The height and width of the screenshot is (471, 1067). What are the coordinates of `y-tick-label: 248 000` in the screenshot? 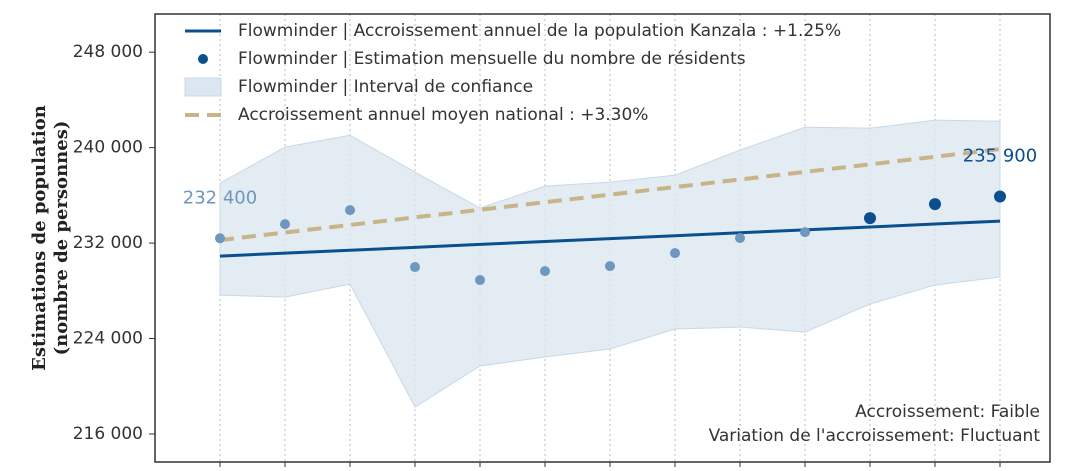 It's located at (108, 52).